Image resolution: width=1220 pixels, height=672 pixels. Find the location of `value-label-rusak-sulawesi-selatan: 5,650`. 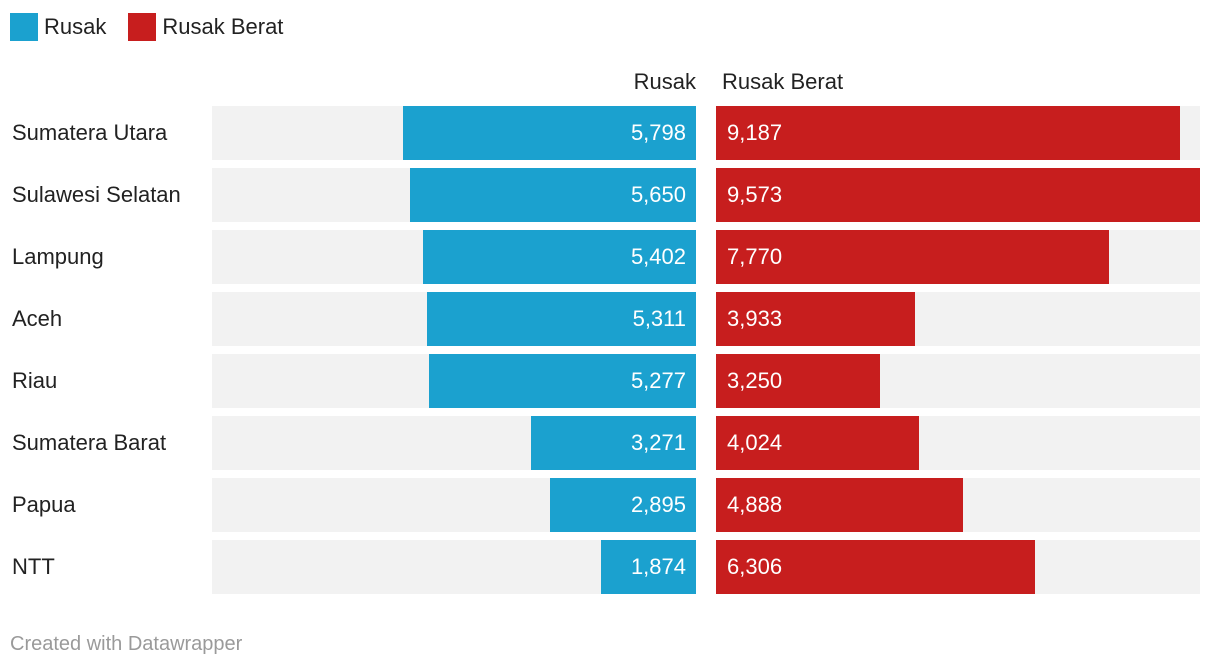

value-label-rusak-sulawesi-selatan: 5,650 is located at coordinates (658, 194).